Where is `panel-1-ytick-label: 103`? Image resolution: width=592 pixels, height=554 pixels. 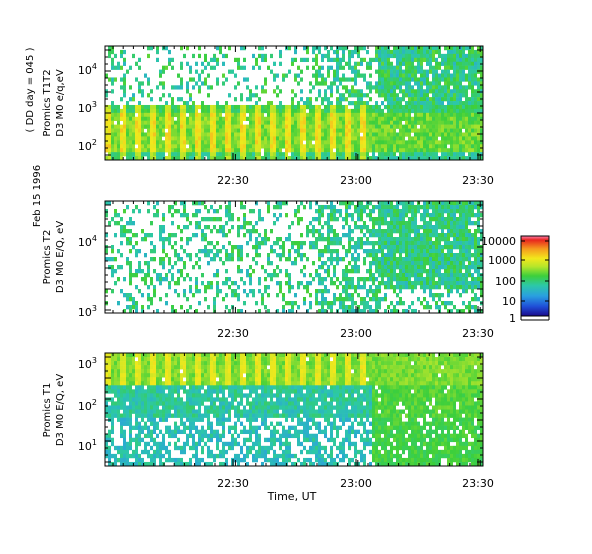
panel-1-ytick-label: 103 is located at coordinates (87, 107).